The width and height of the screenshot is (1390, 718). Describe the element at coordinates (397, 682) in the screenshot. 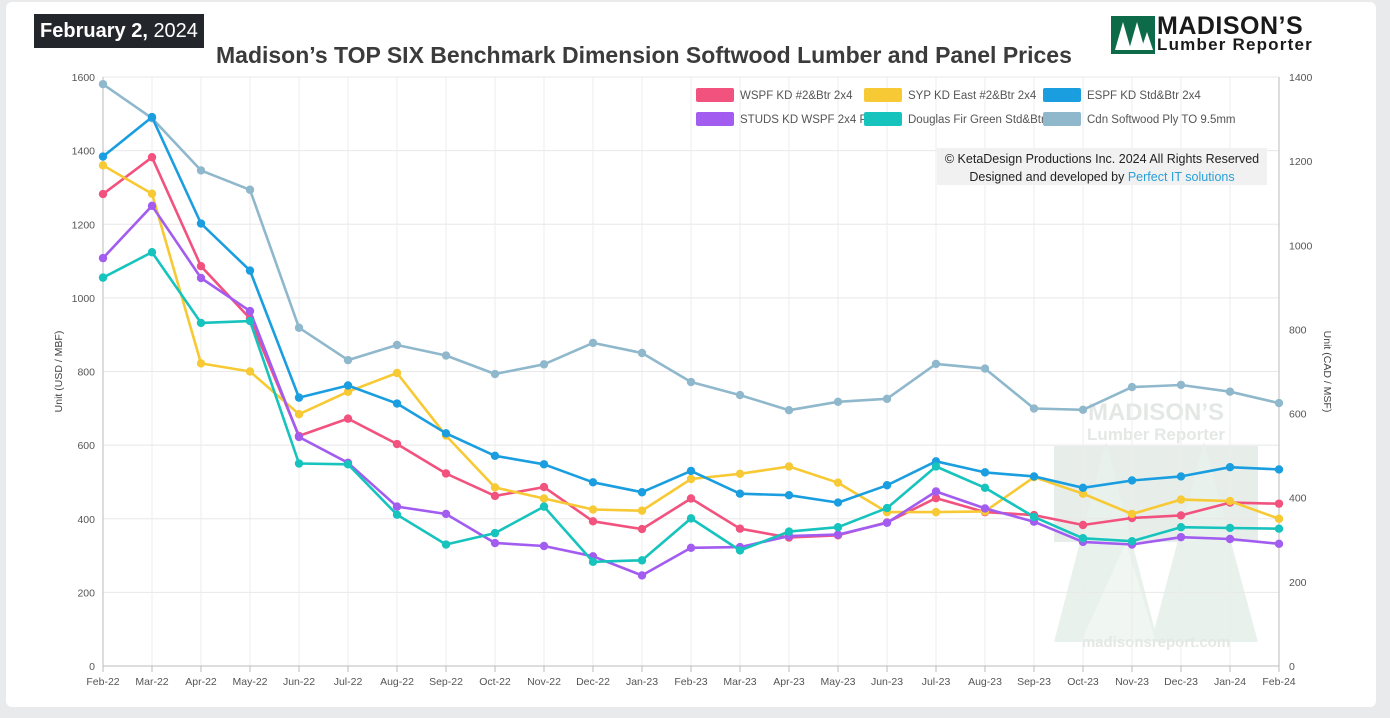

I see `x-tick-label: Aug-22` at that location.